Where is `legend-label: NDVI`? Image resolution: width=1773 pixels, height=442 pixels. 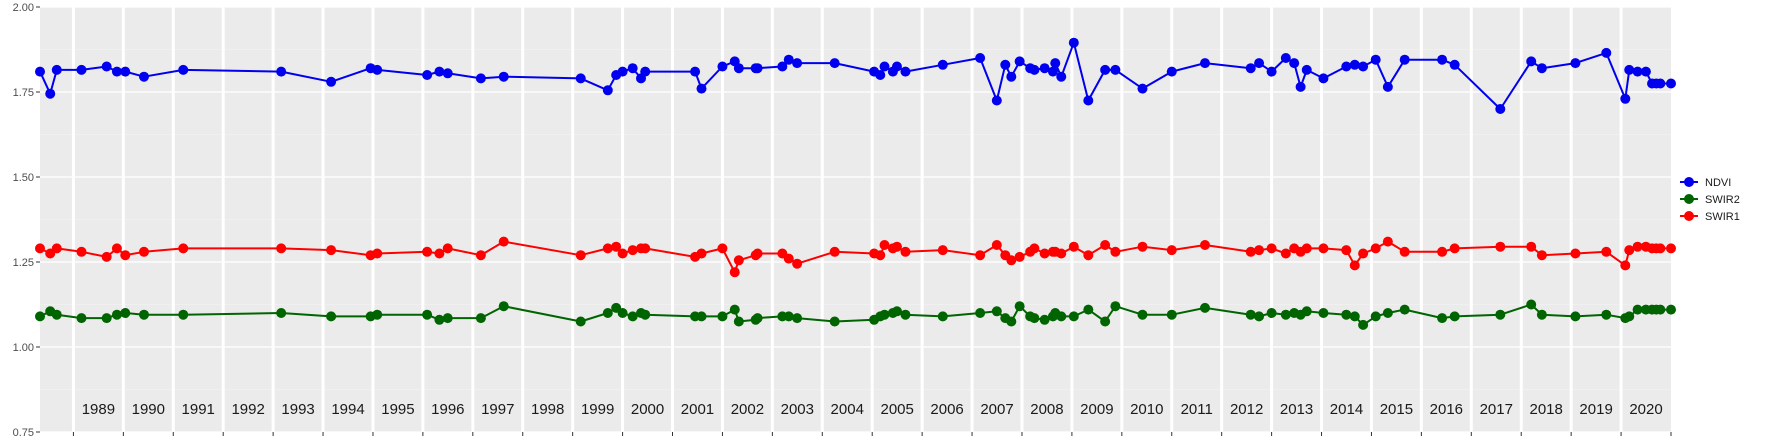 legend-label: NDVI is located at coordinates (1718, 183).